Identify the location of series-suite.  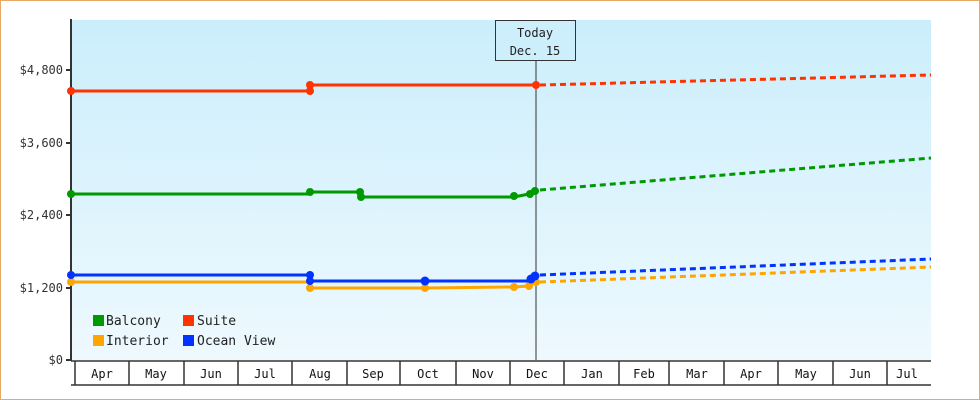
(499, 84).